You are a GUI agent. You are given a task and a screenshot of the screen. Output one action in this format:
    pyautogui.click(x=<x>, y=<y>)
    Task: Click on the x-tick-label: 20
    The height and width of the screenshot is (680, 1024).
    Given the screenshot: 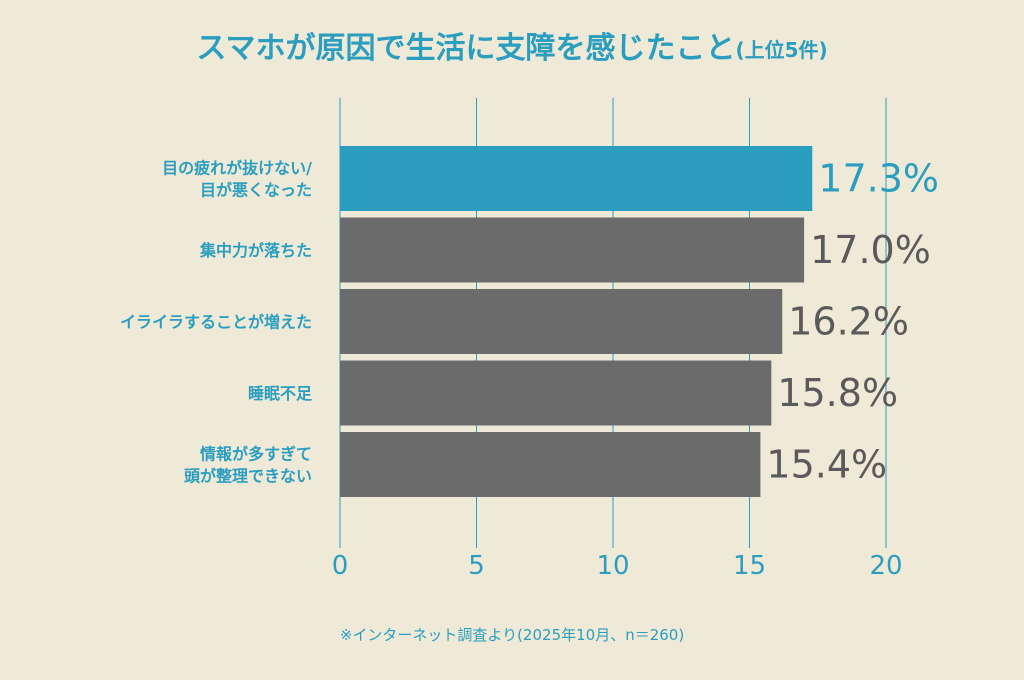 What is the action you would take?
    pyautogui.click(x=885, y=566)
    